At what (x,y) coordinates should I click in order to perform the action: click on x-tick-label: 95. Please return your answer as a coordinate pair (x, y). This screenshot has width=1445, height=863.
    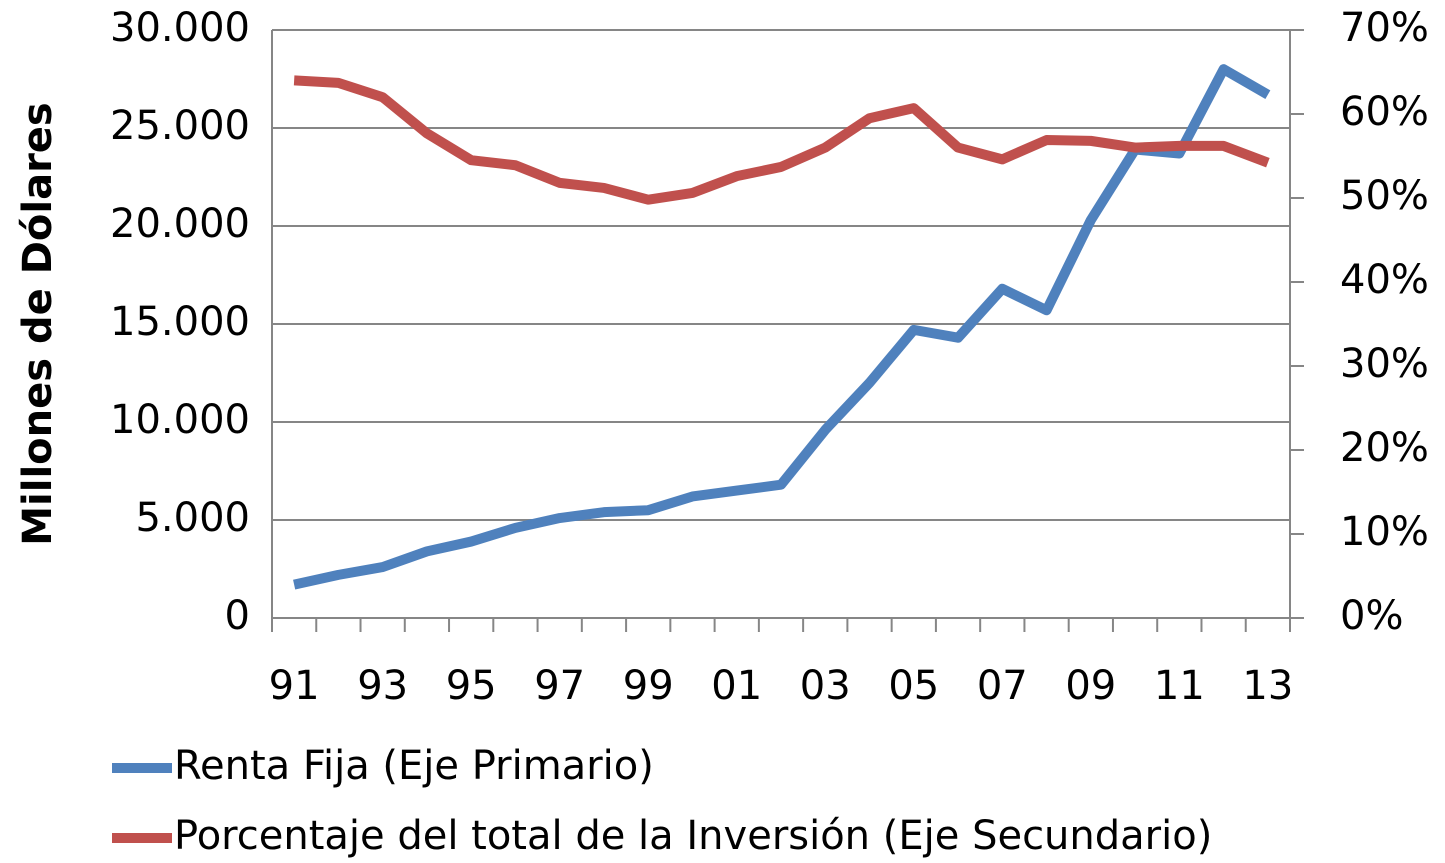
    Looking at the image, I should click on (471, 686).